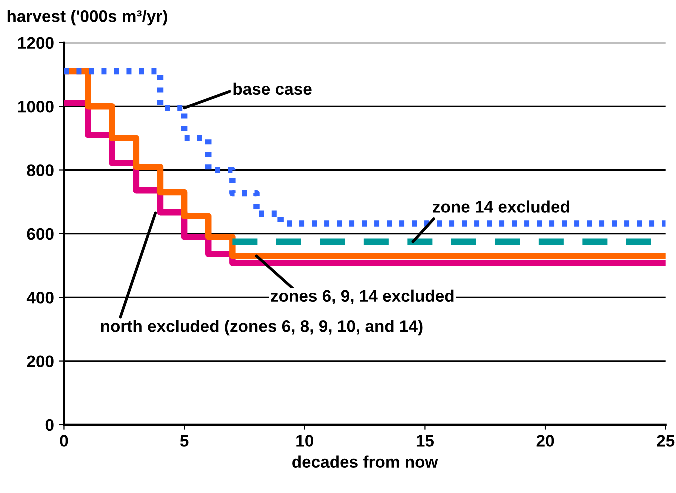 Image resolution: width=676 pixels, height=493 pixels. What do you see at coordinates (501, 206) in the screenshot?
I see `annotation: zone 14 excluded` at bounding box center [501, 206].